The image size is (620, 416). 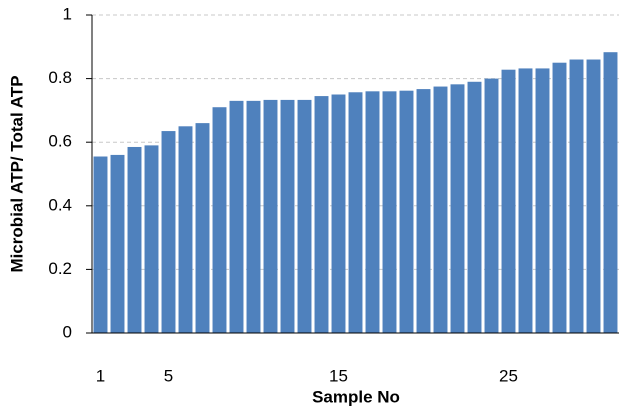 I want to click on y-tick-label: 1, so click(x=67, y=13).